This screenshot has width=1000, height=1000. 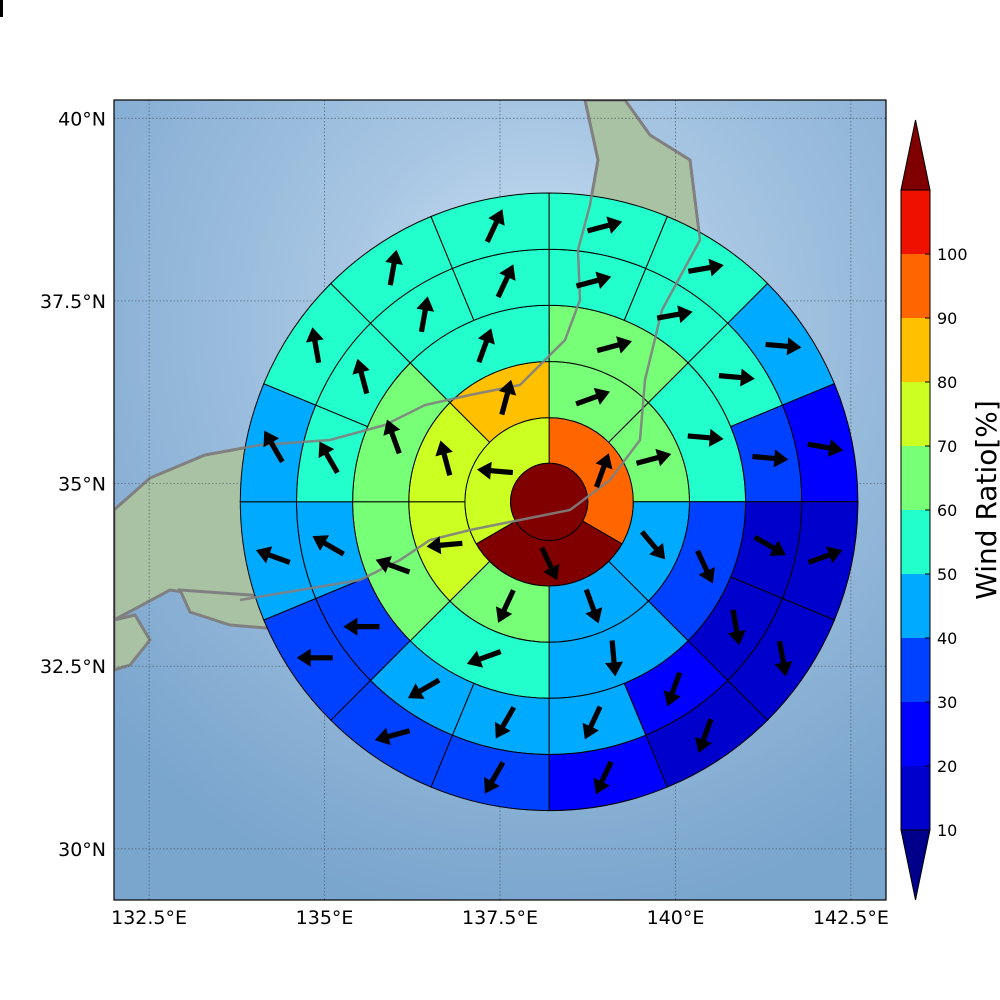 I want to click on lon-tick-label: 140°E, so click(x=676, y=918).